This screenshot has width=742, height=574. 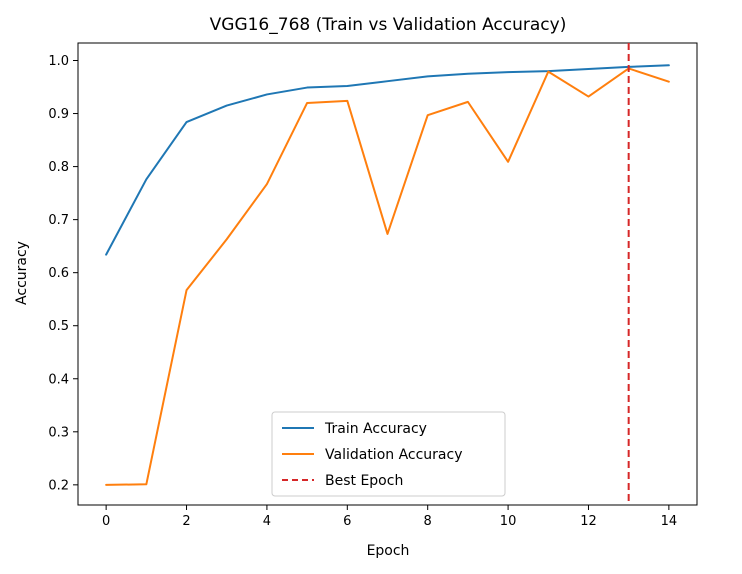 I want to click on x-axis-label: Epoch, so click(x=388, y=551).